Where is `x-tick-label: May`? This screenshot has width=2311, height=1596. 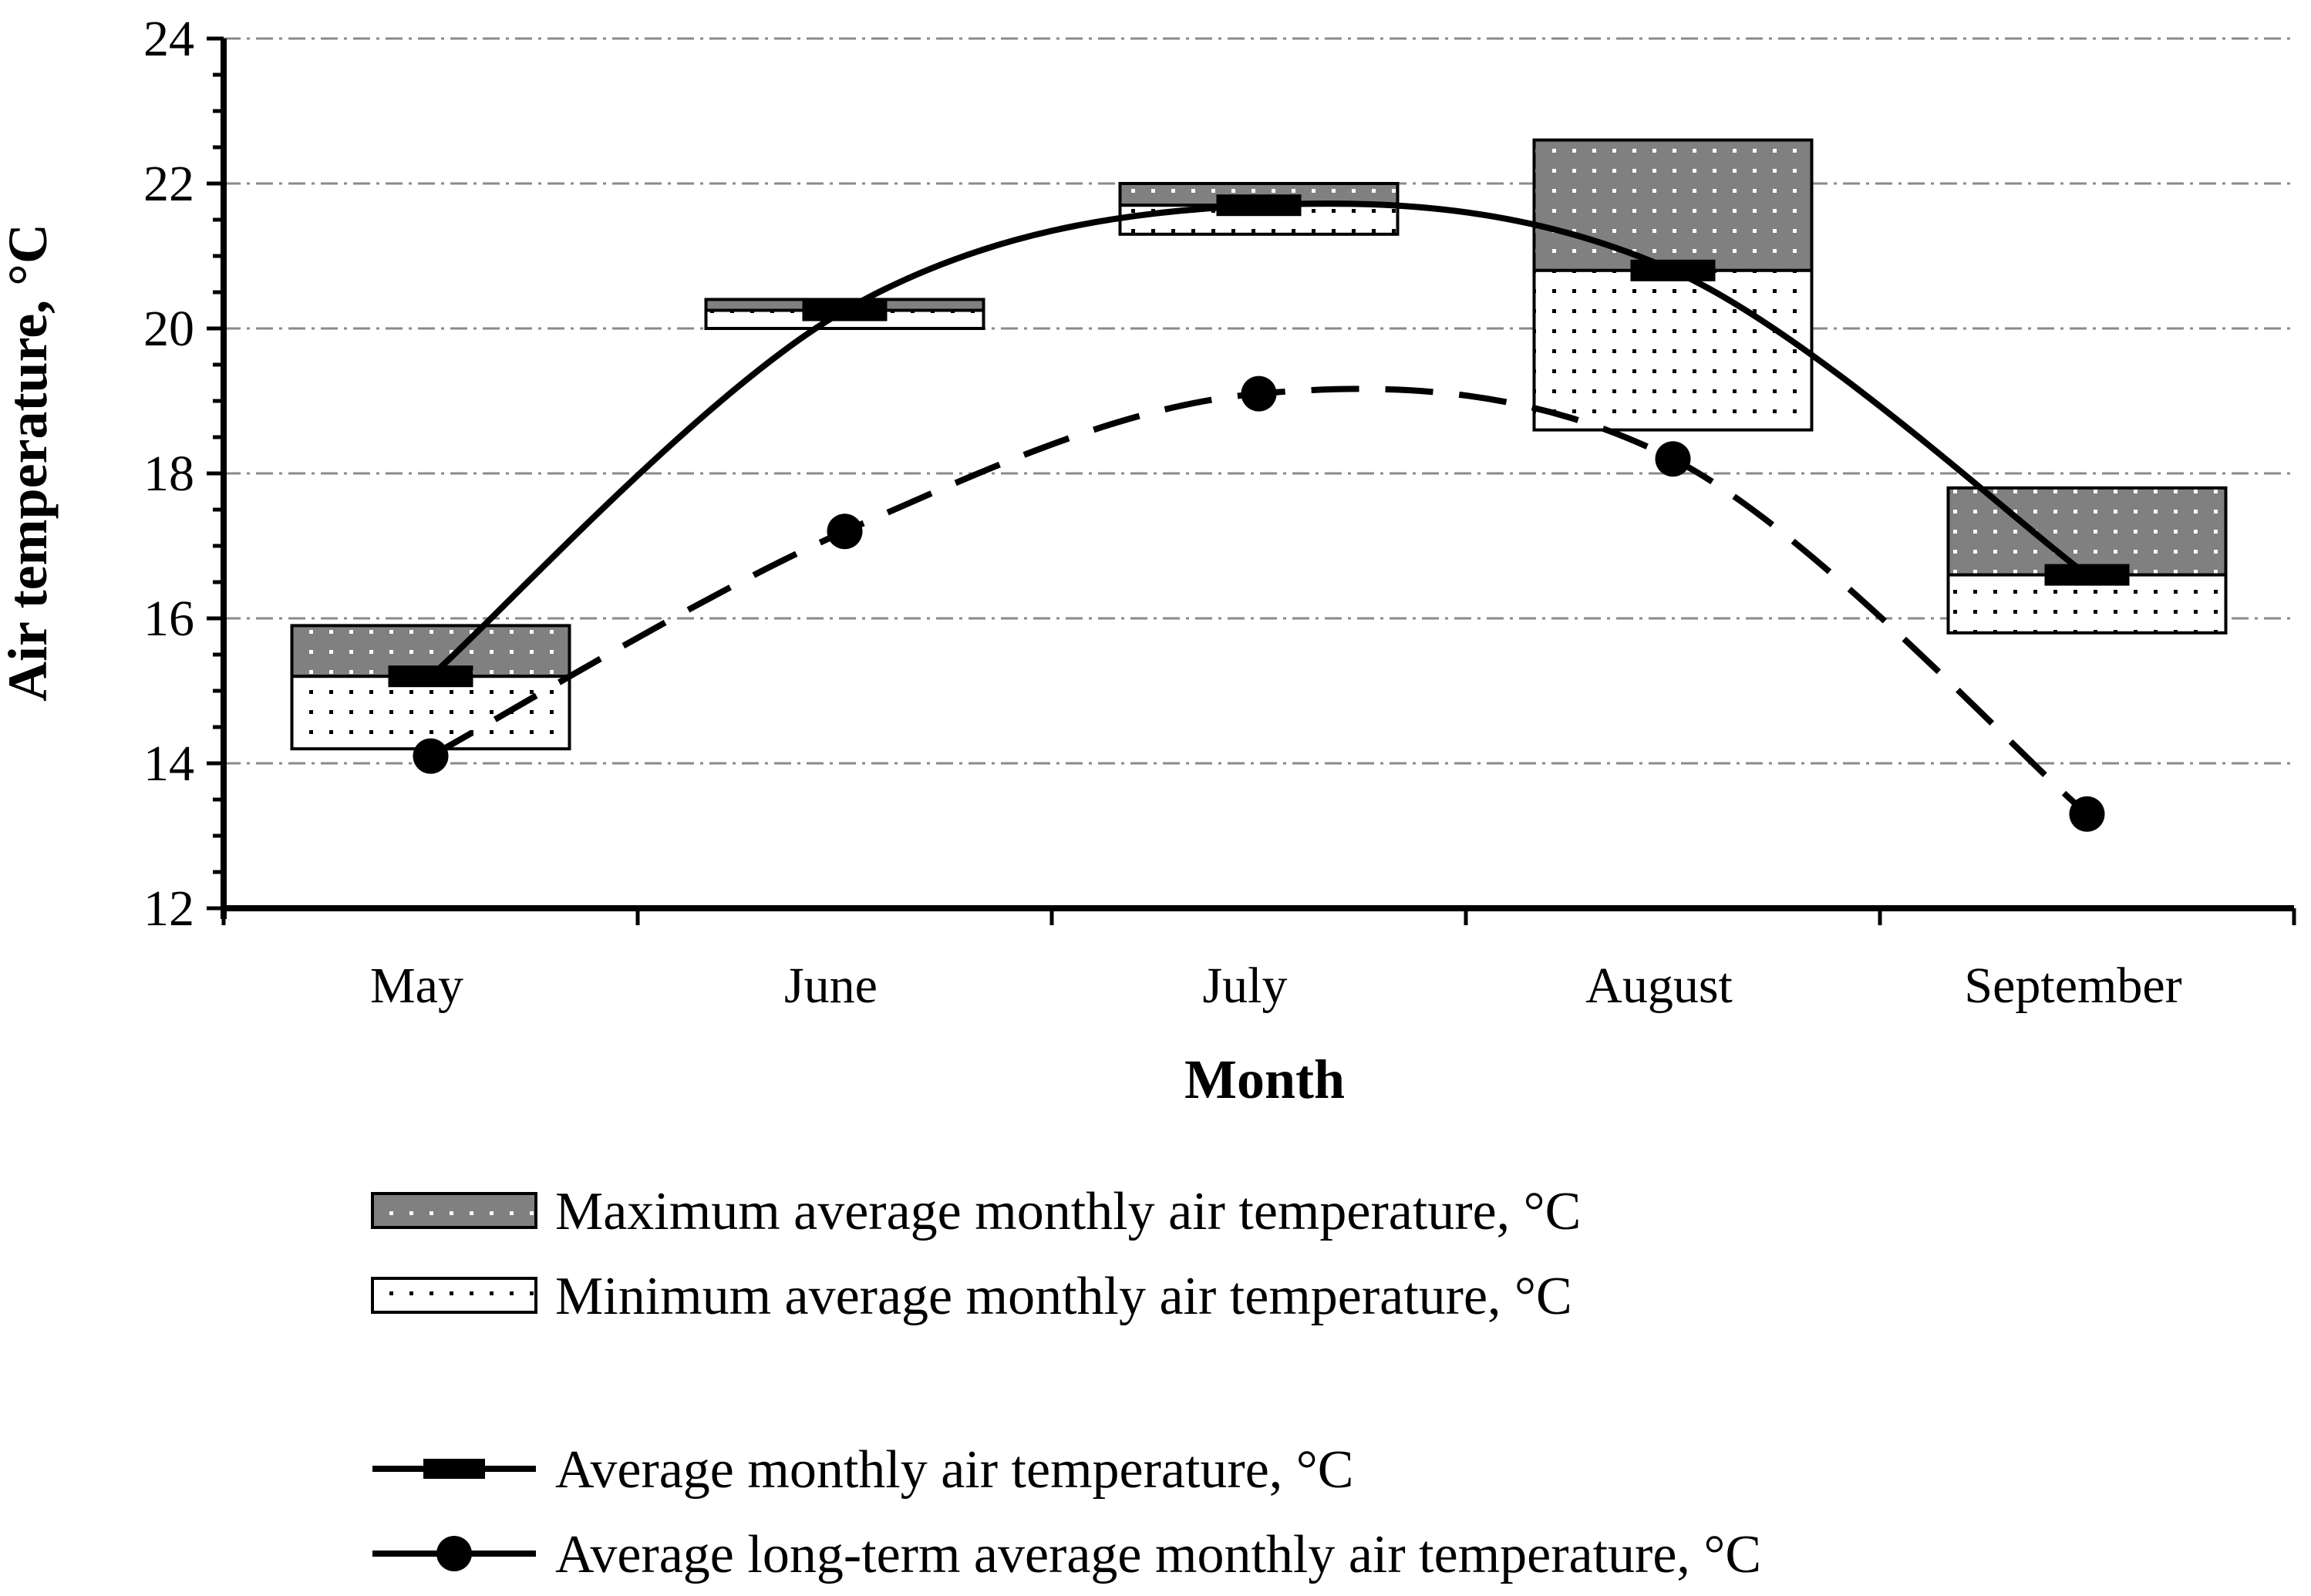
x-tick-label: May is located at coordinates (417, 986).